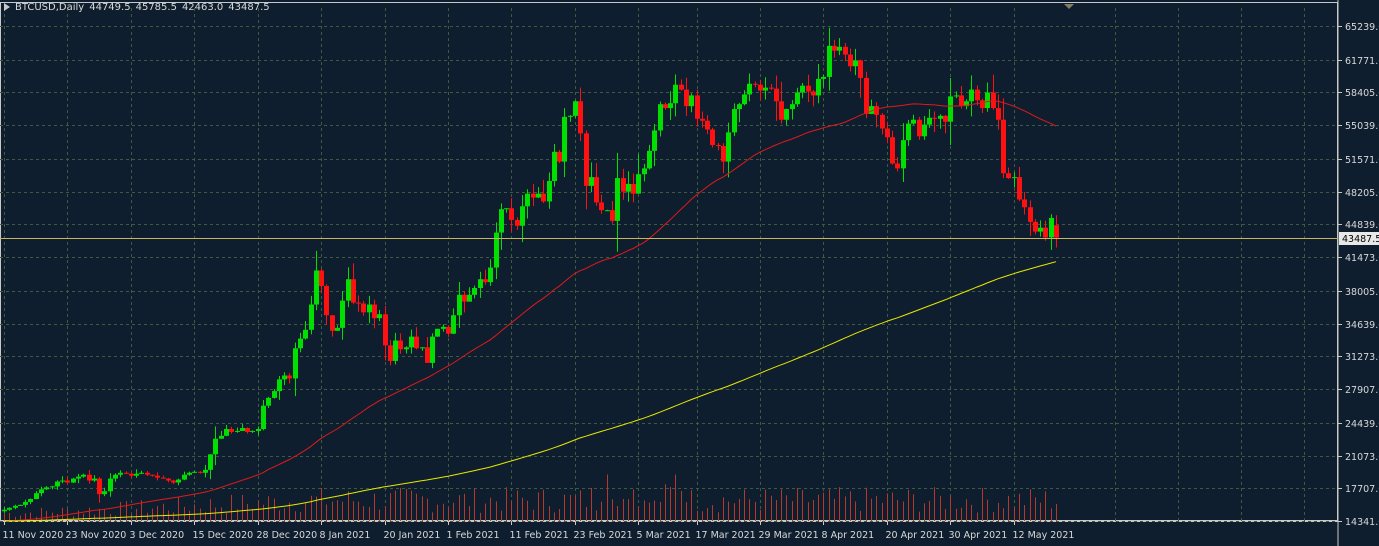 The image size is (1379, 546). What do you see at coordinates (1362, 27) in the screenshot?
I see `y-tick-label: 65239.0` at bounding box center [1362, 27].